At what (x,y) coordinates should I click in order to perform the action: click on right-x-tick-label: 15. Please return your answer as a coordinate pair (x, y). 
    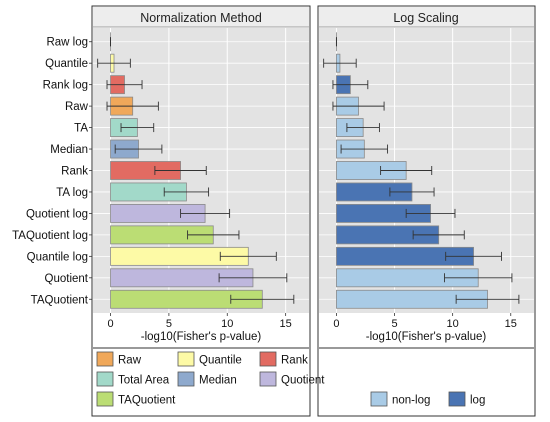
    Looking at the image, I should click on (511, 324).